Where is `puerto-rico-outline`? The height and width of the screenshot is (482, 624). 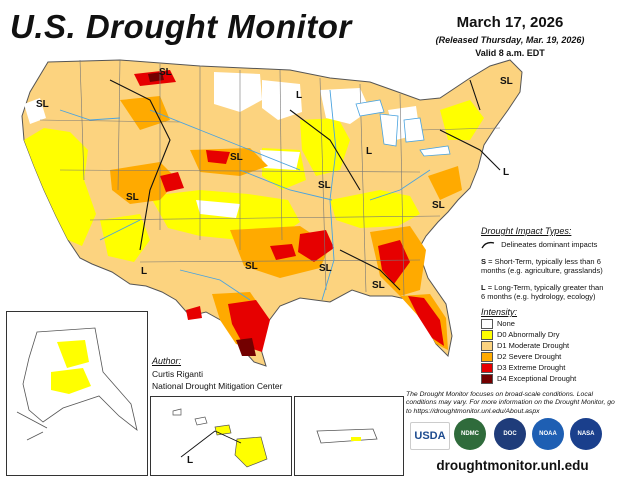
puerto-rico-outline is located at coordinates (347, 436).